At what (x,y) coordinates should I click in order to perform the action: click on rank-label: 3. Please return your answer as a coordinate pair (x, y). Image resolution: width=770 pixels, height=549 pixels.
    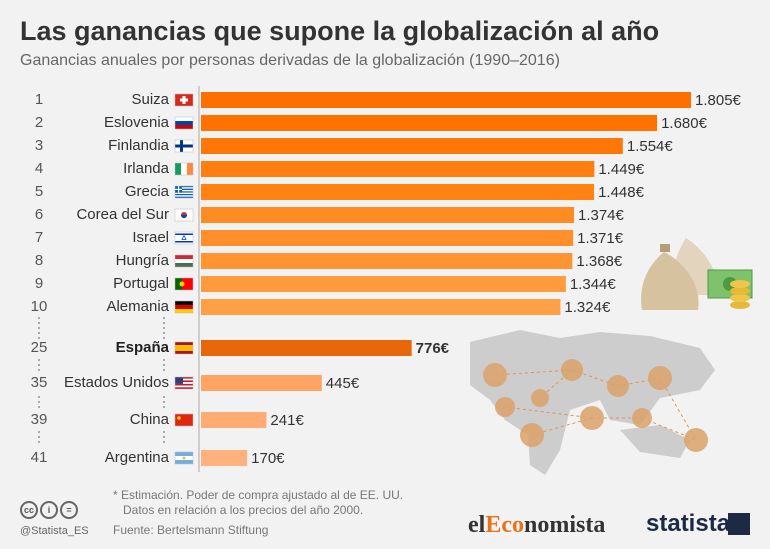
    Looking at the image, I should click on (39, 145).